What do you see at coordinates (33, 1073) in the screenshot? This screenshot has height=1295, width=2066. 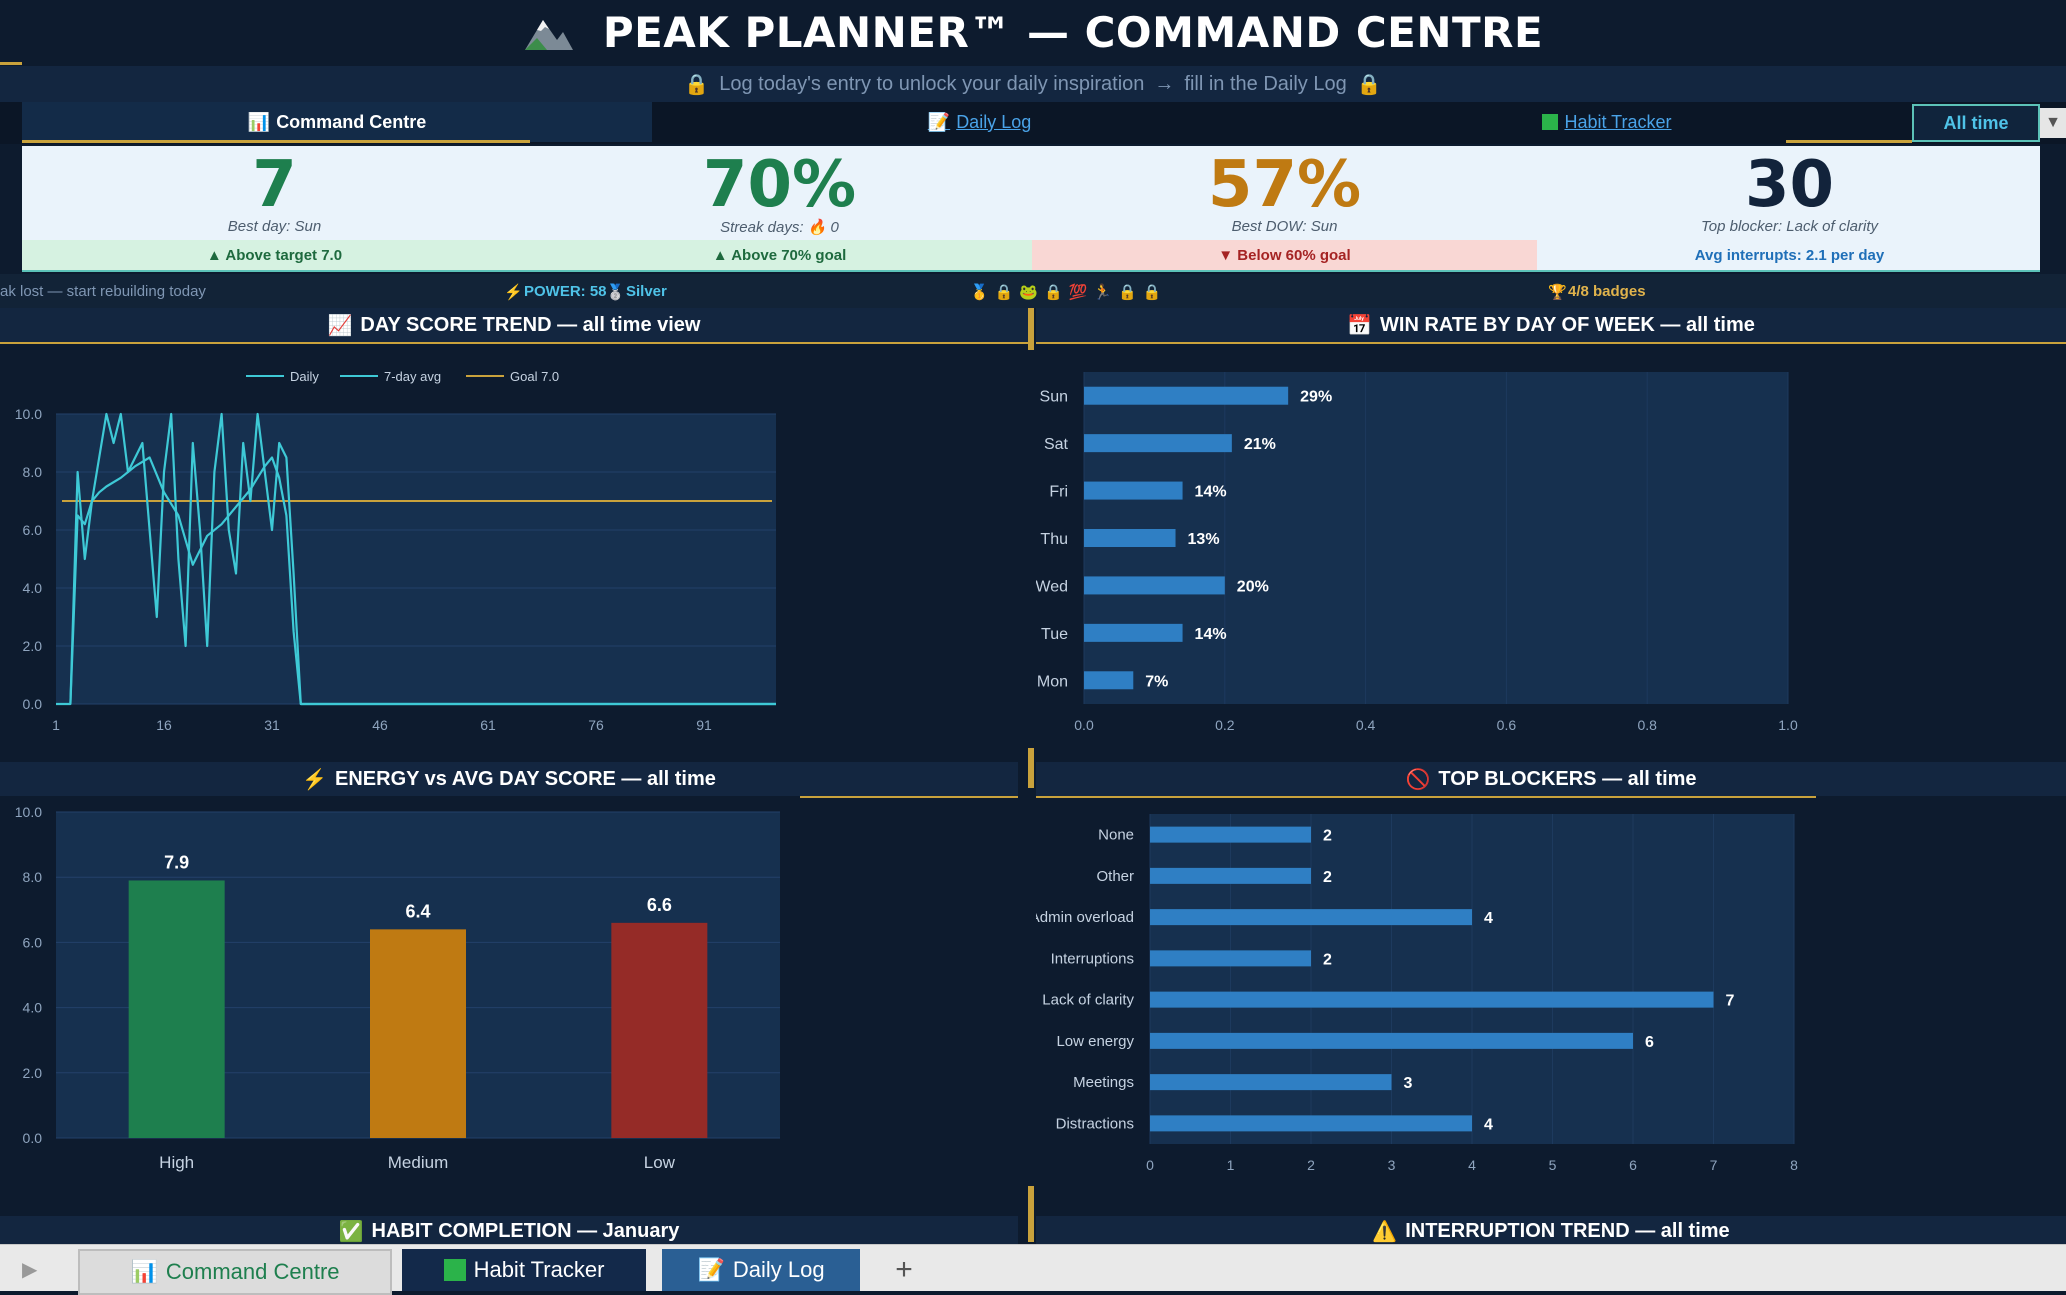 I see `y-tick-label: 2.0` at bounding box center [33, 1073].